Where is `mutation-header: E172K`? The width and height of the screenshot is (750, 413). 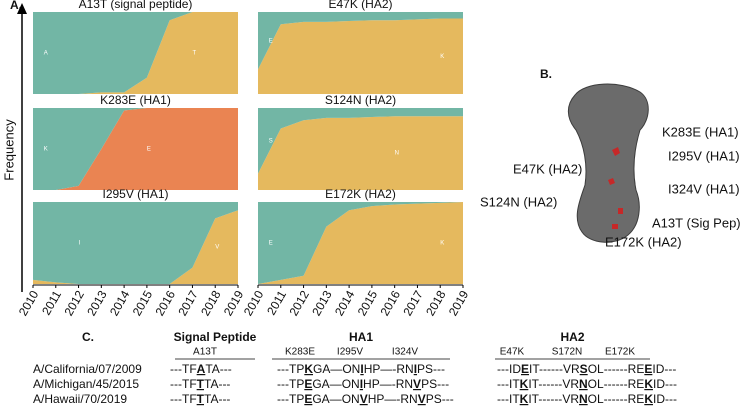 mutation-header: E172K is located at coordinates (620, 352).